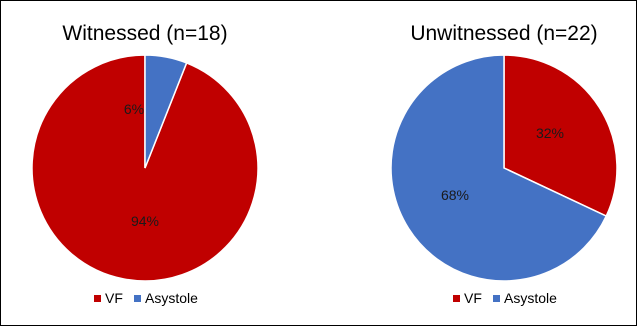 The image size is (637, 326). I want to click on chart-title-unwitnessed: Unwitnessed (n=22), so click(503, 33).